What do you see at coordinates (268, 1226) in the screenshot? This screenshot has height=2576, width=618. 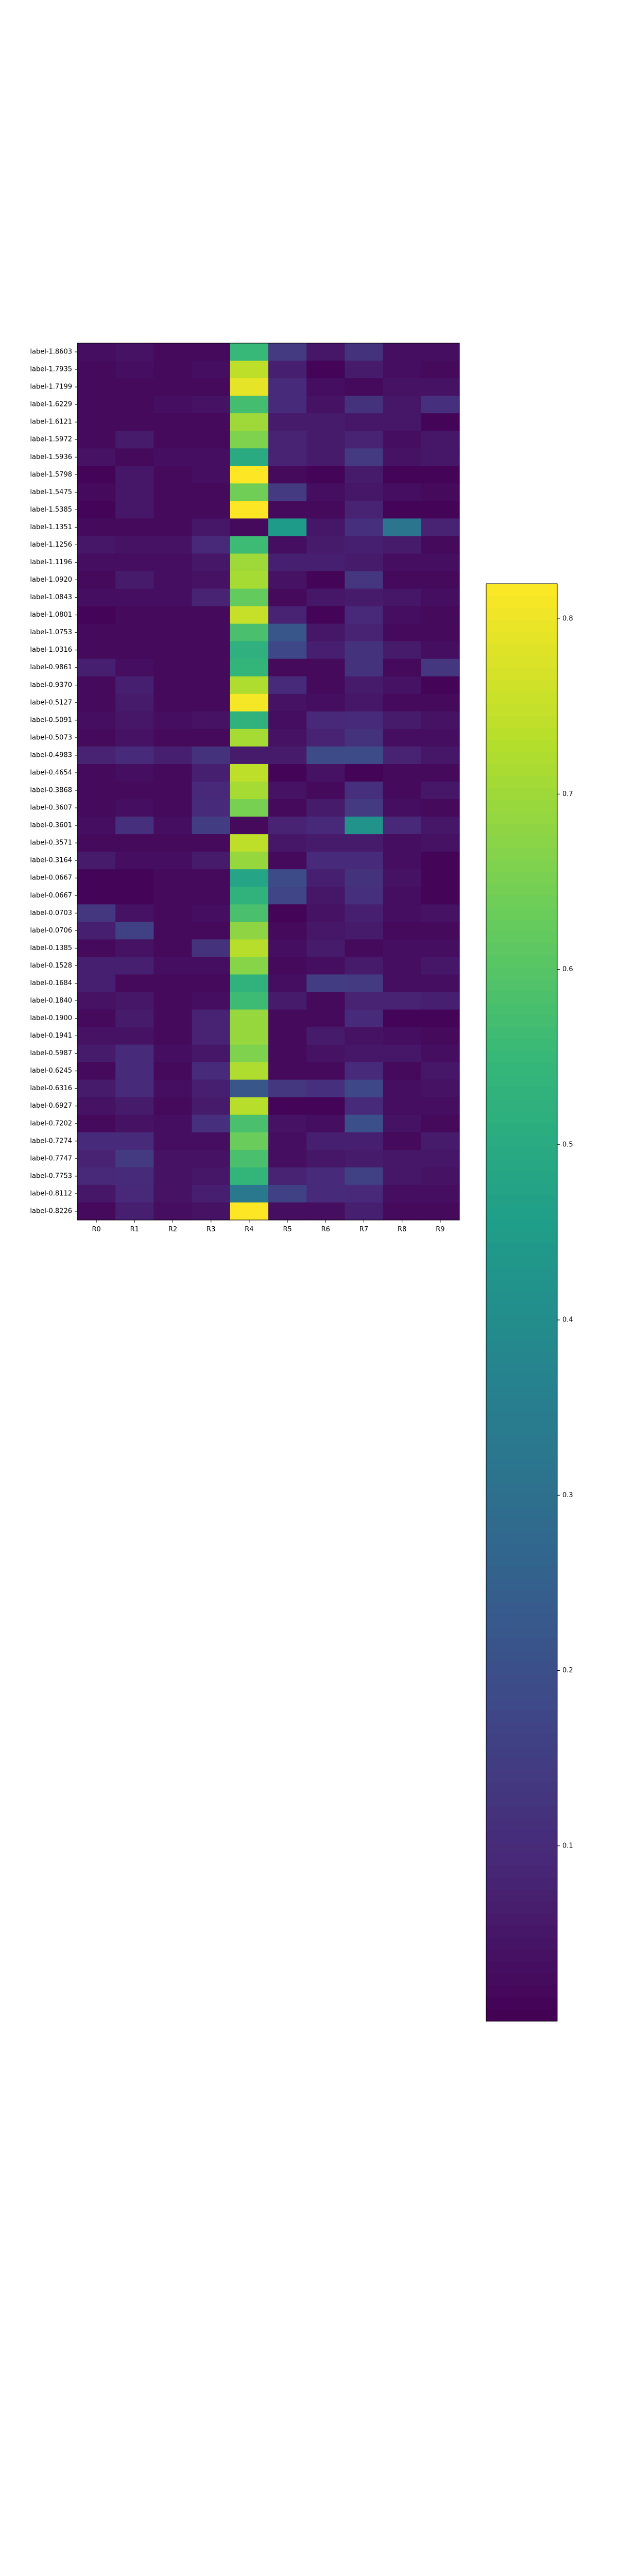 I see `x-axis: R0 R1 R2 R3 R4 R5 R6 R7 R8 R9` at bounding box center [268, 1226].